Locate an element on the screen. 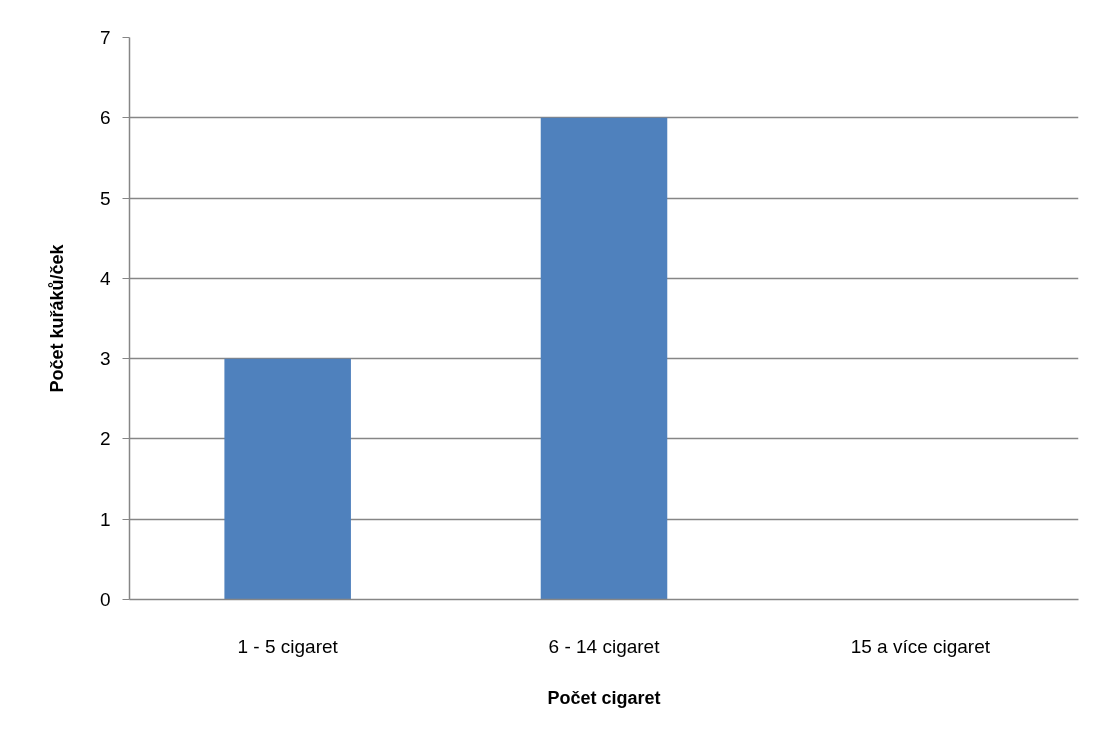 Image resolution: width=1108 pixels, height=735 pixels. y-tick-label: 6 is located at coordinates (105, 118).